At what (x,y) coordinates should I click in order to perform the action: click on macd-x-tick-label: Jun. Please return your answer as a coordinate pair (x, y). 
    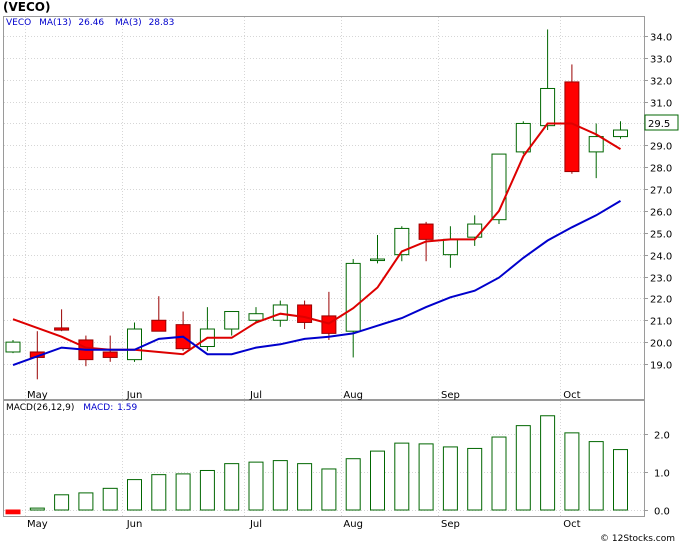
    Looking at the image, I should click on (134, 524).